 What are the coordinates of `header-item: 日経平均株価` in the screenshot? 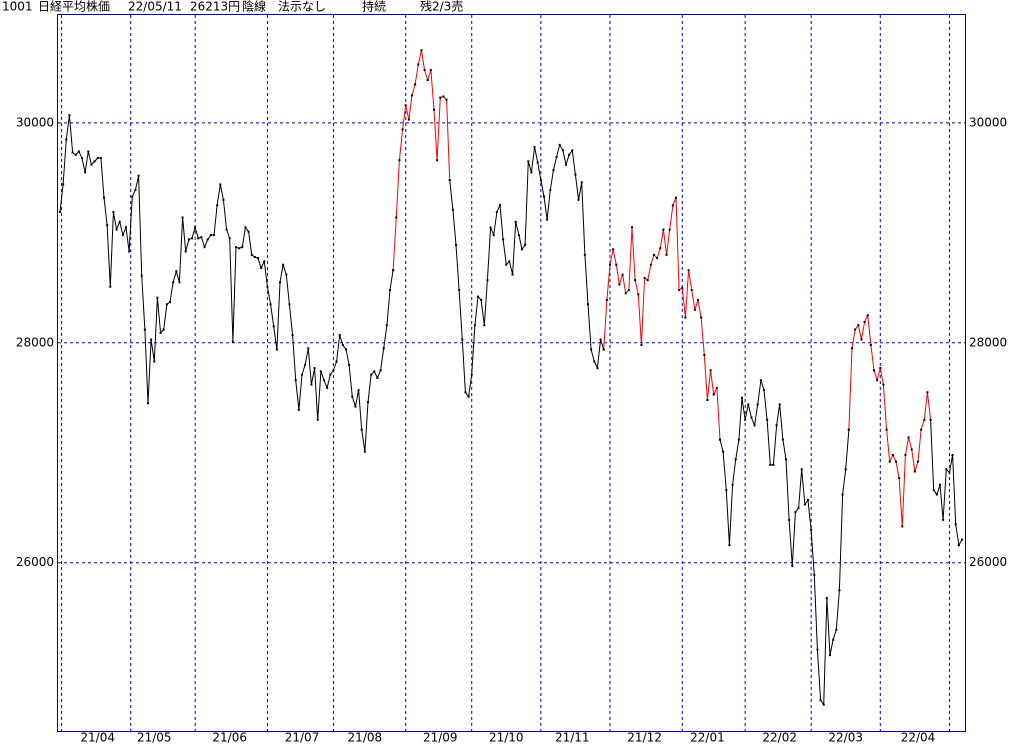 It's located at (74, 7).